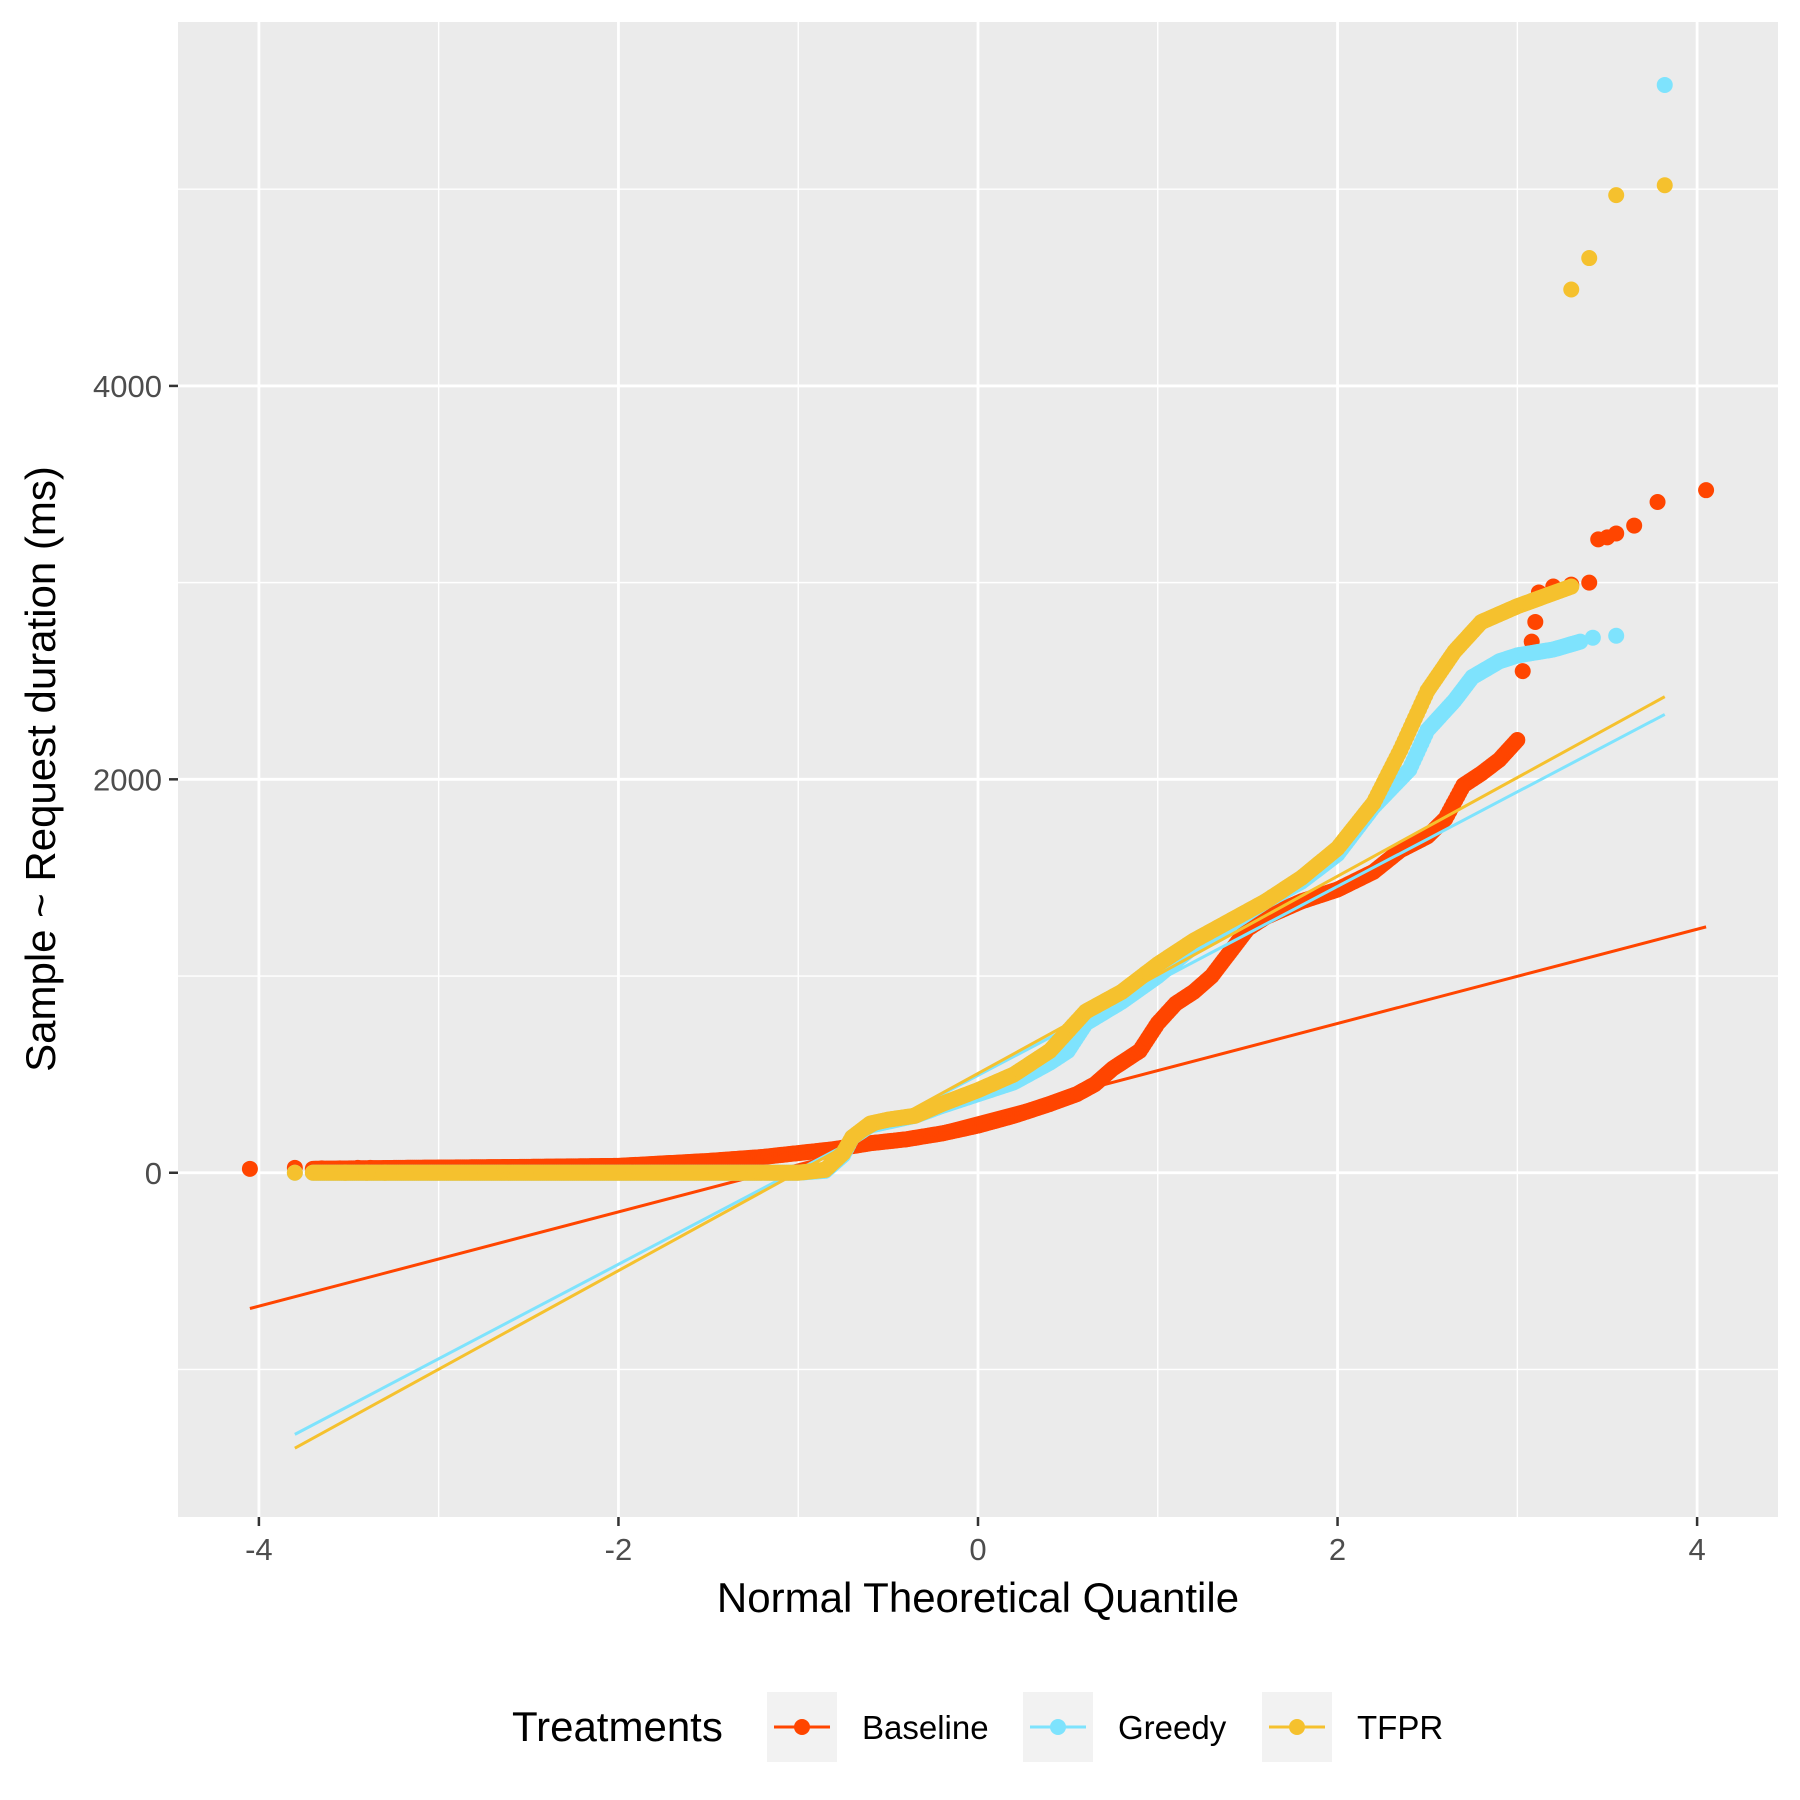 Image resolution: width=1800 pixels, height=1800 pixels. Describe the element at coordinates (1352, 1727) in the screenshot. I see `legend-item-tfpr: TFPR` at that location.